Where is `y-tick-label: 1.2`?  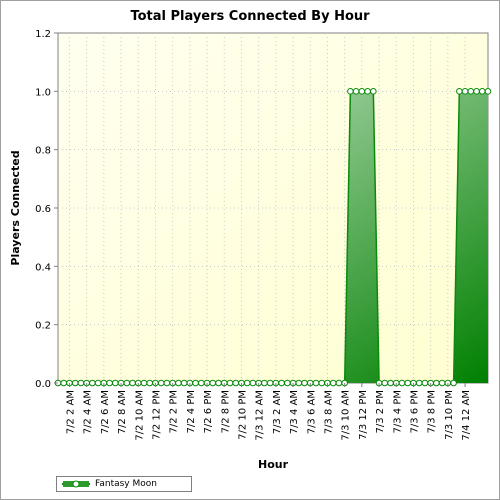
y-tick-label: 1.2 is located at coordinates (43, 34).